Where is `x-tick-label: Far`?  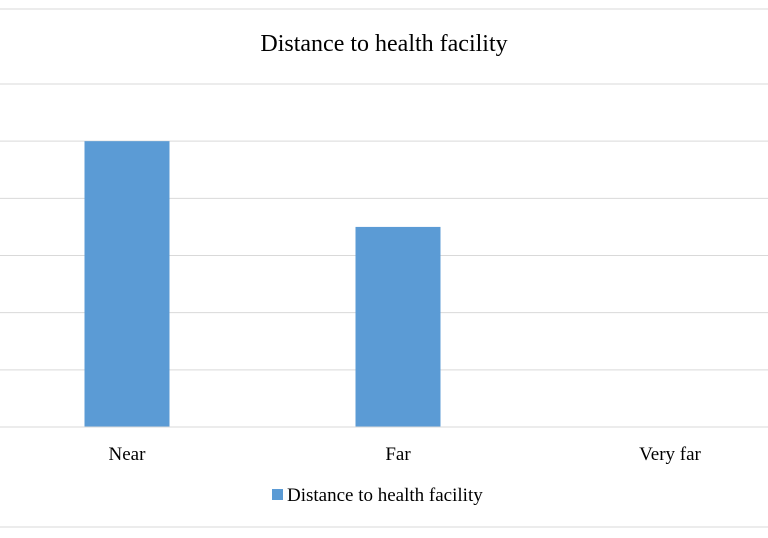 x-tick-label: Far is located at coordinates (398, 454).